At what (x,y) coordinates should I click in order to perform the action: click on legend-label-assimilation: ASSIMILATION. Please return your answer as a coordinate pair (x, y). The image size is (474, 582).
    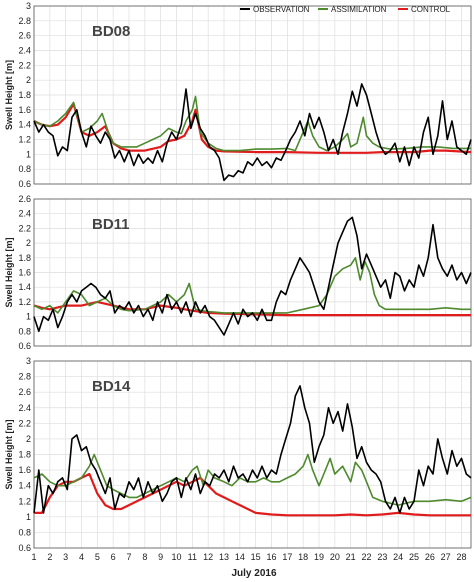
    Looking at the image, I should click on (359, 9).